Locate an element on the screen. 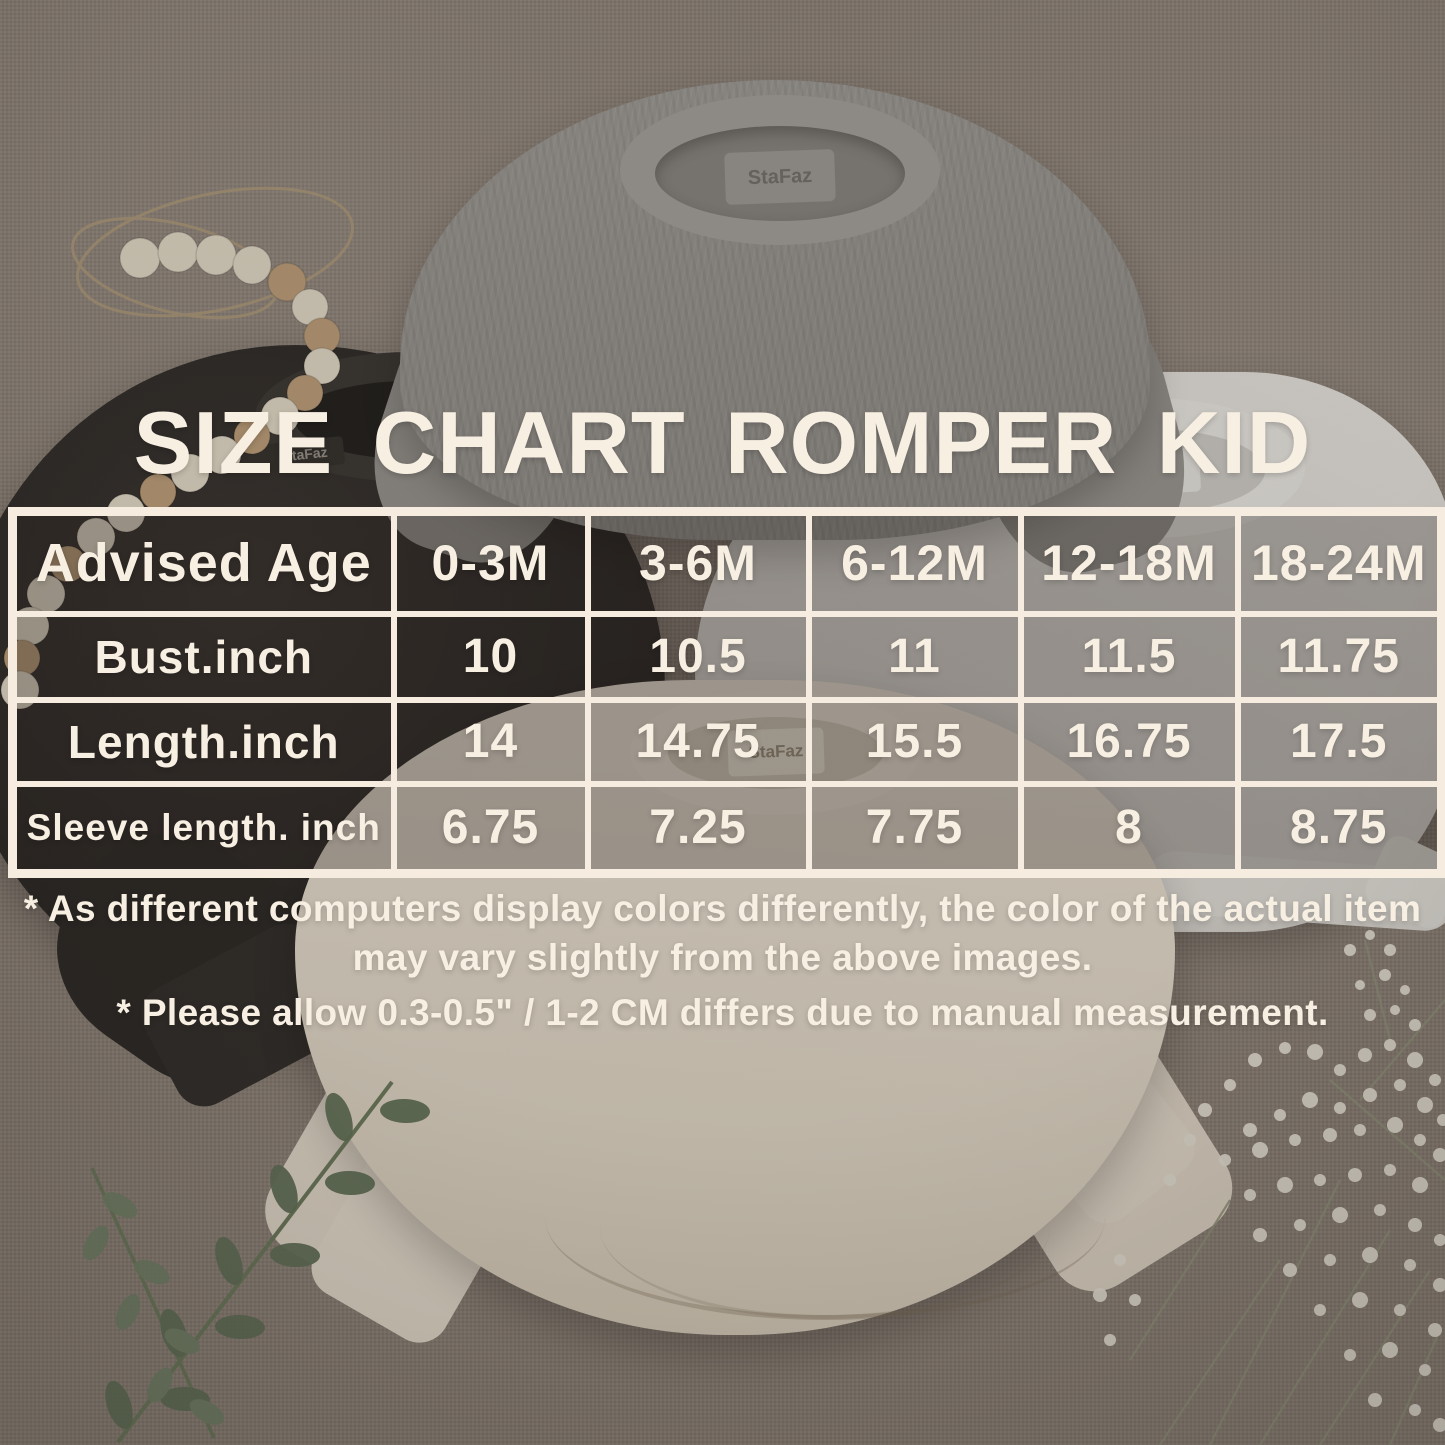 This screenshot has width=1445, height=1445. cell-bust-6-12m: 11 is located at coordinates (914, 656).